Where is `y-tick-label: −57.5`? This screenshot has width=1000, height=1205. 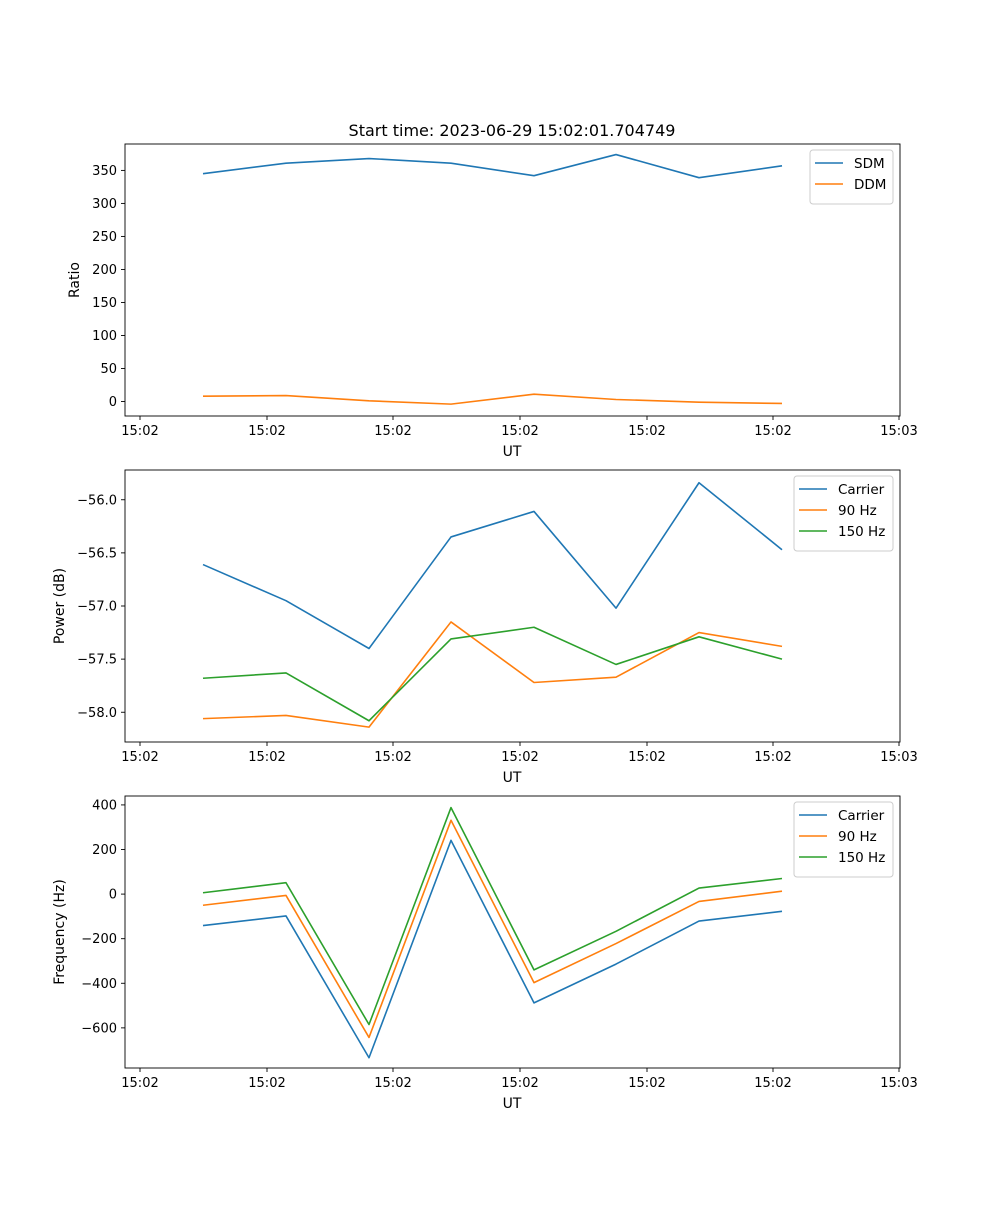 y-tick-label: −57.5 is located at coordinates (97, 660).